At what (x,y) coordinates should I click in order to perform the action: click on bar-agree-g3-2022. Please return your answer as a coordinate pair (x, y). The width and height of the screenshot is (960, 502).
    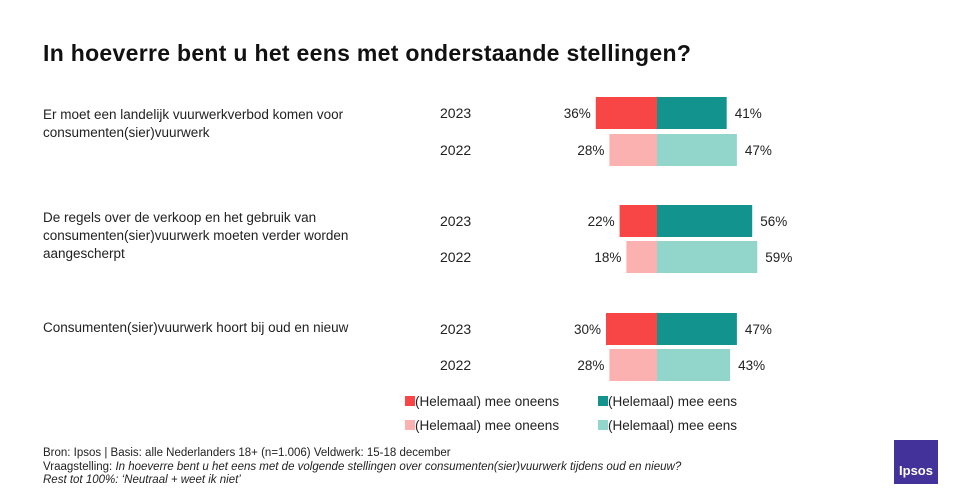
    Looking at the image, I should click on (694, 365).